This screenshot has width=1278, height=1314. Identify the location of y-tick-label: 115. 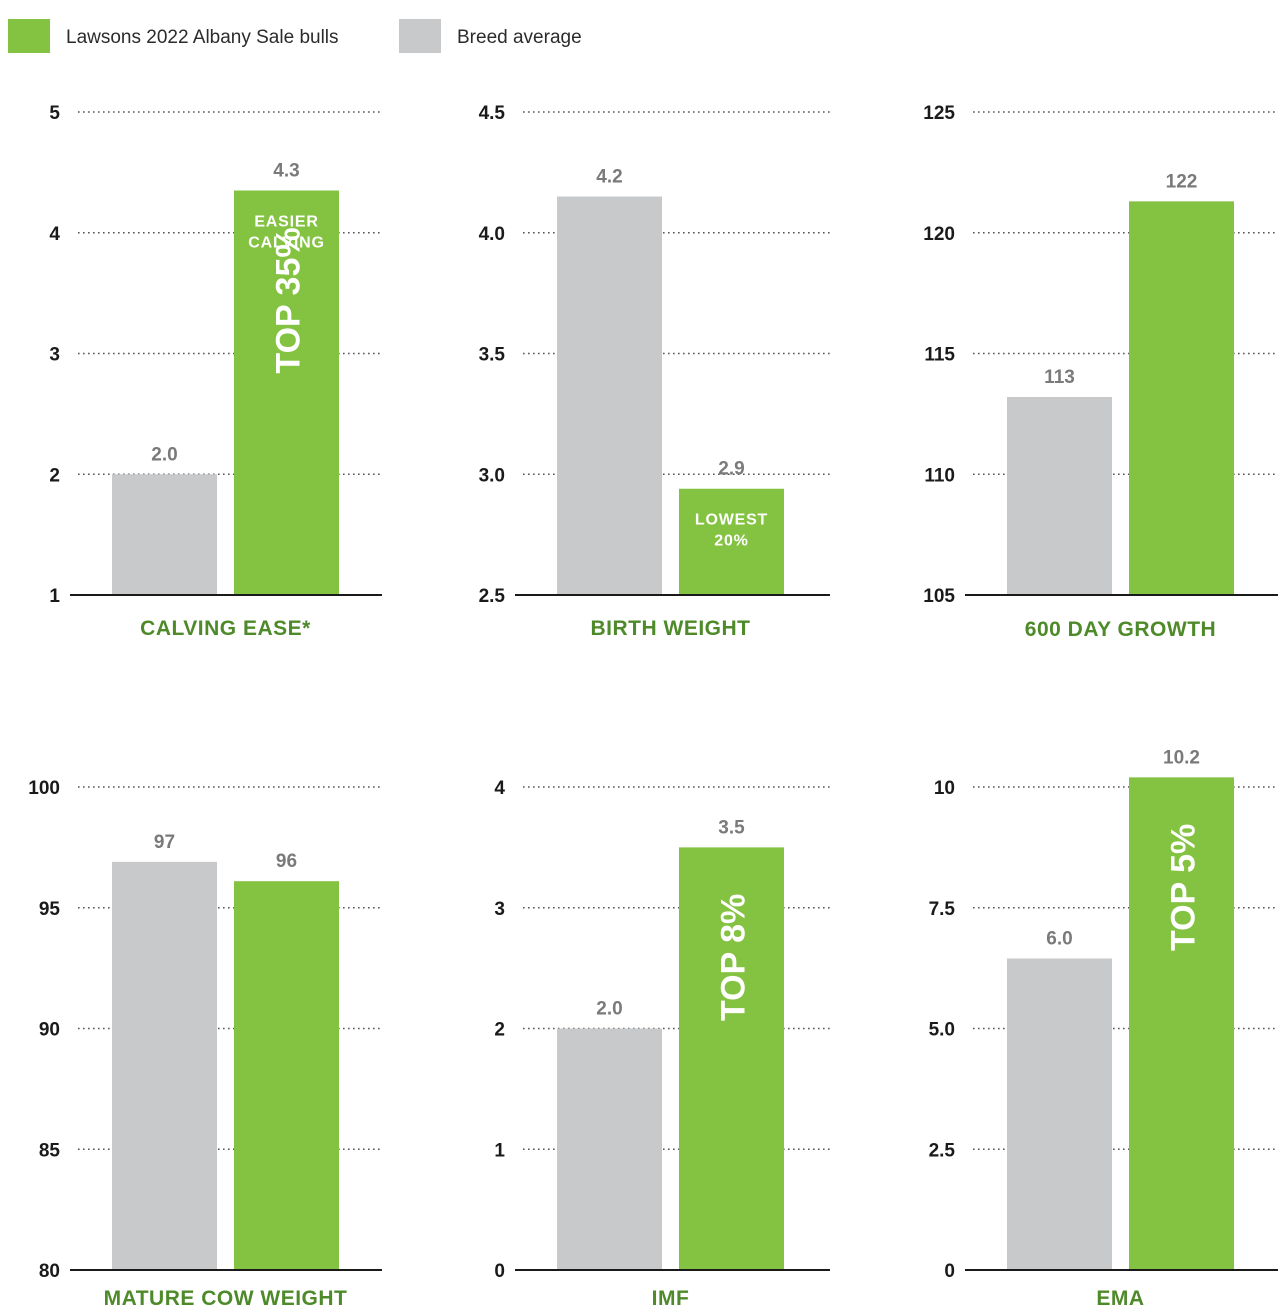
(939, 355).